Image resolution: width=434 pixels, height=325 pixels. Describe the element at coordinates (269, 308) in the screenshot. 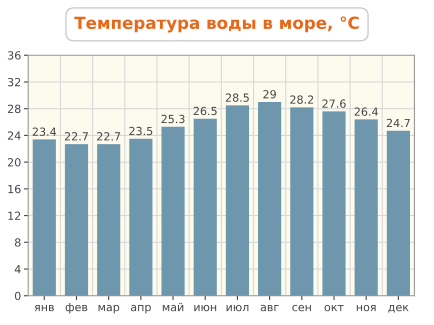

I see `x-tick-label: авг` at that location.